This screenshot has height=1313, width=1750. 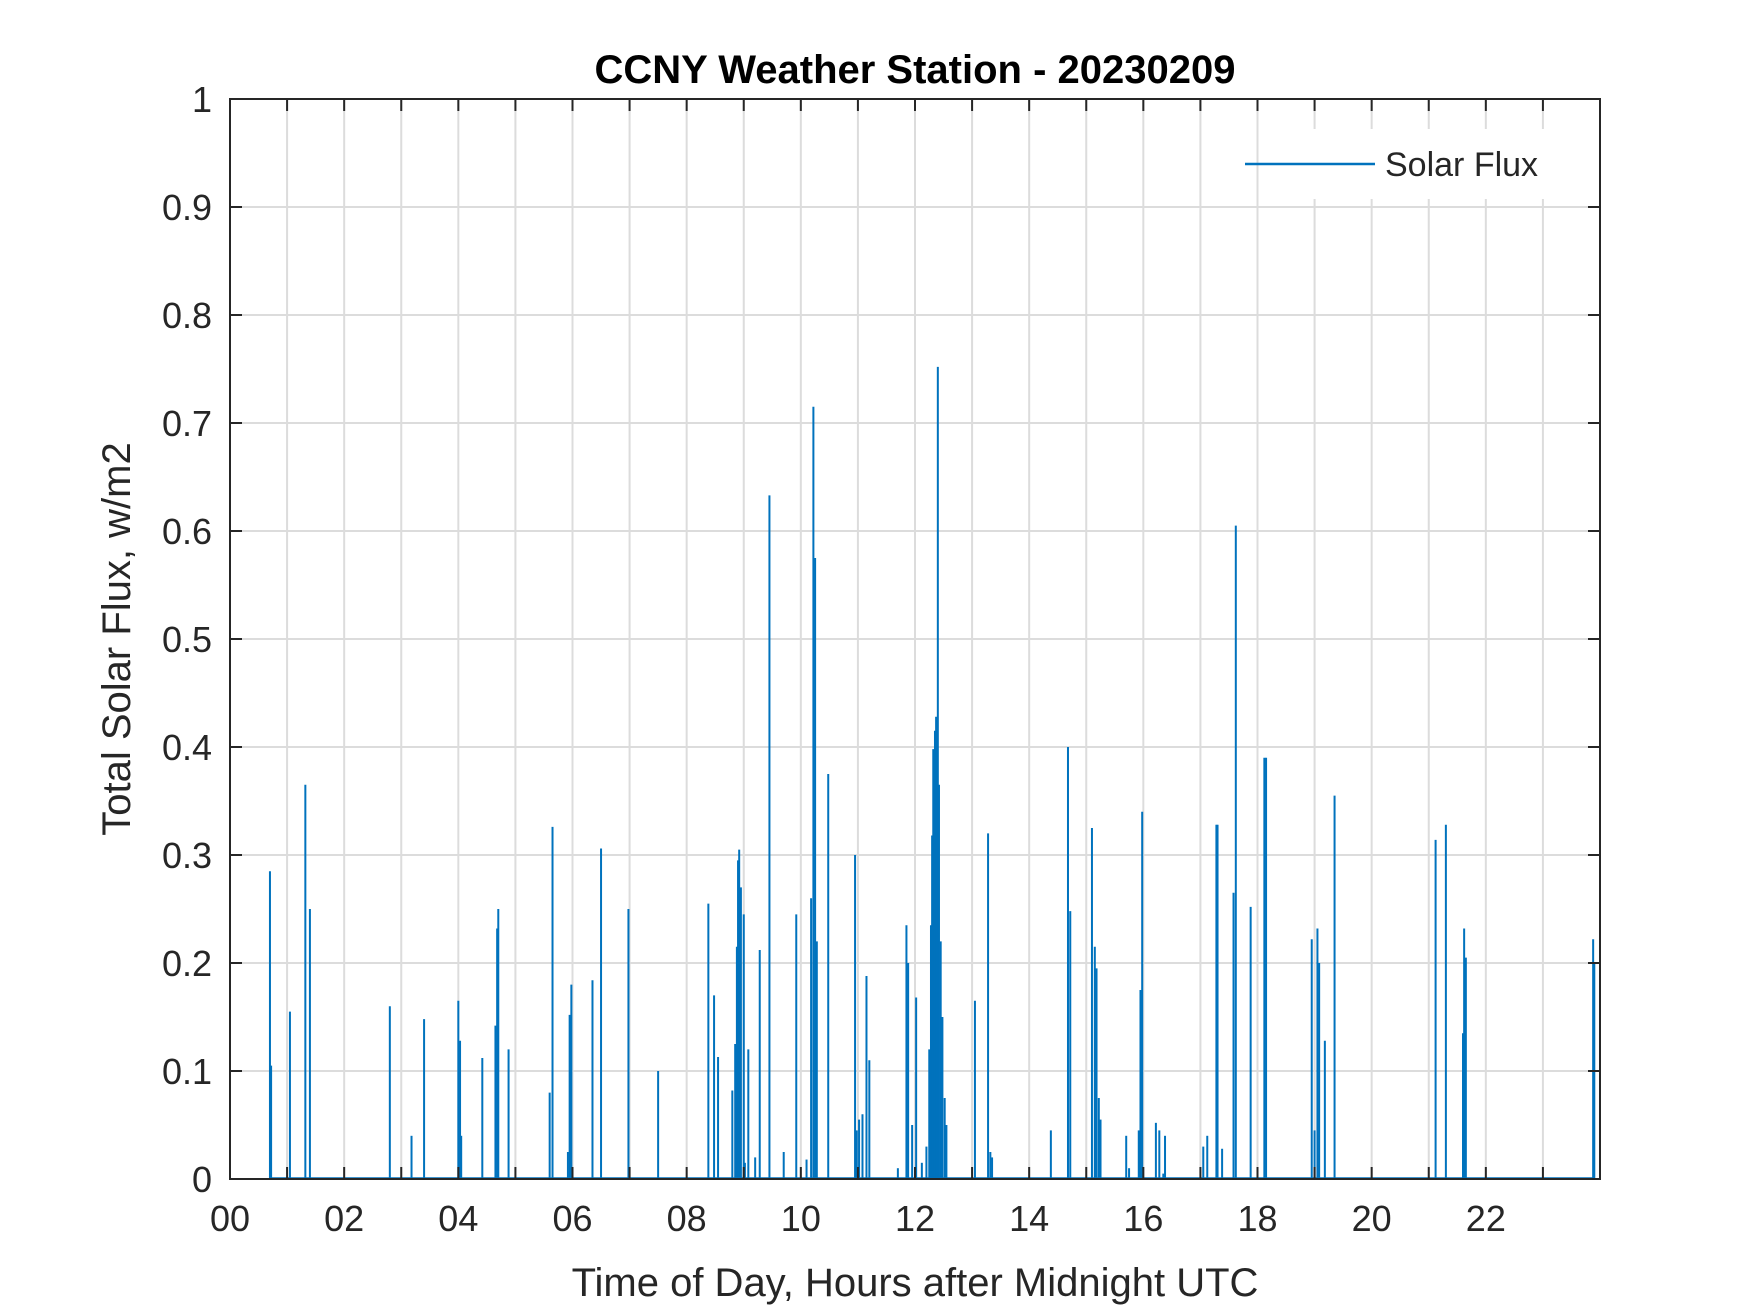 I want to click on y-tick-label: 0.4, so click(x=187, y=747).